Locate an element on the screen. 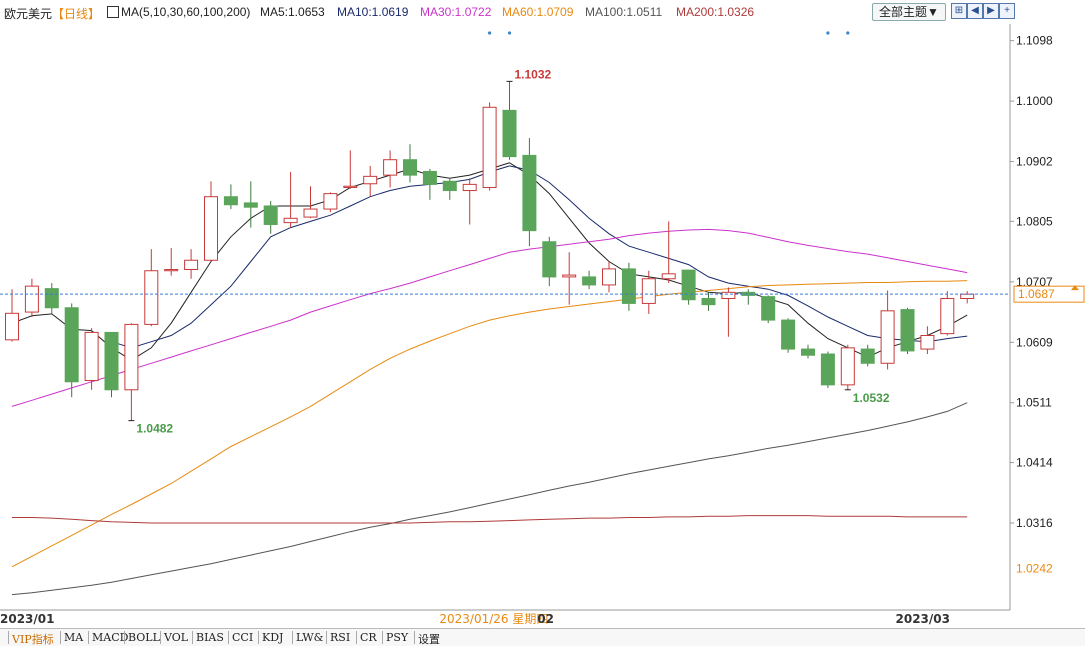 The width and height of the screenshot is (1085, 647). indicator-tab: PSY is located at coordinates (397, 637).